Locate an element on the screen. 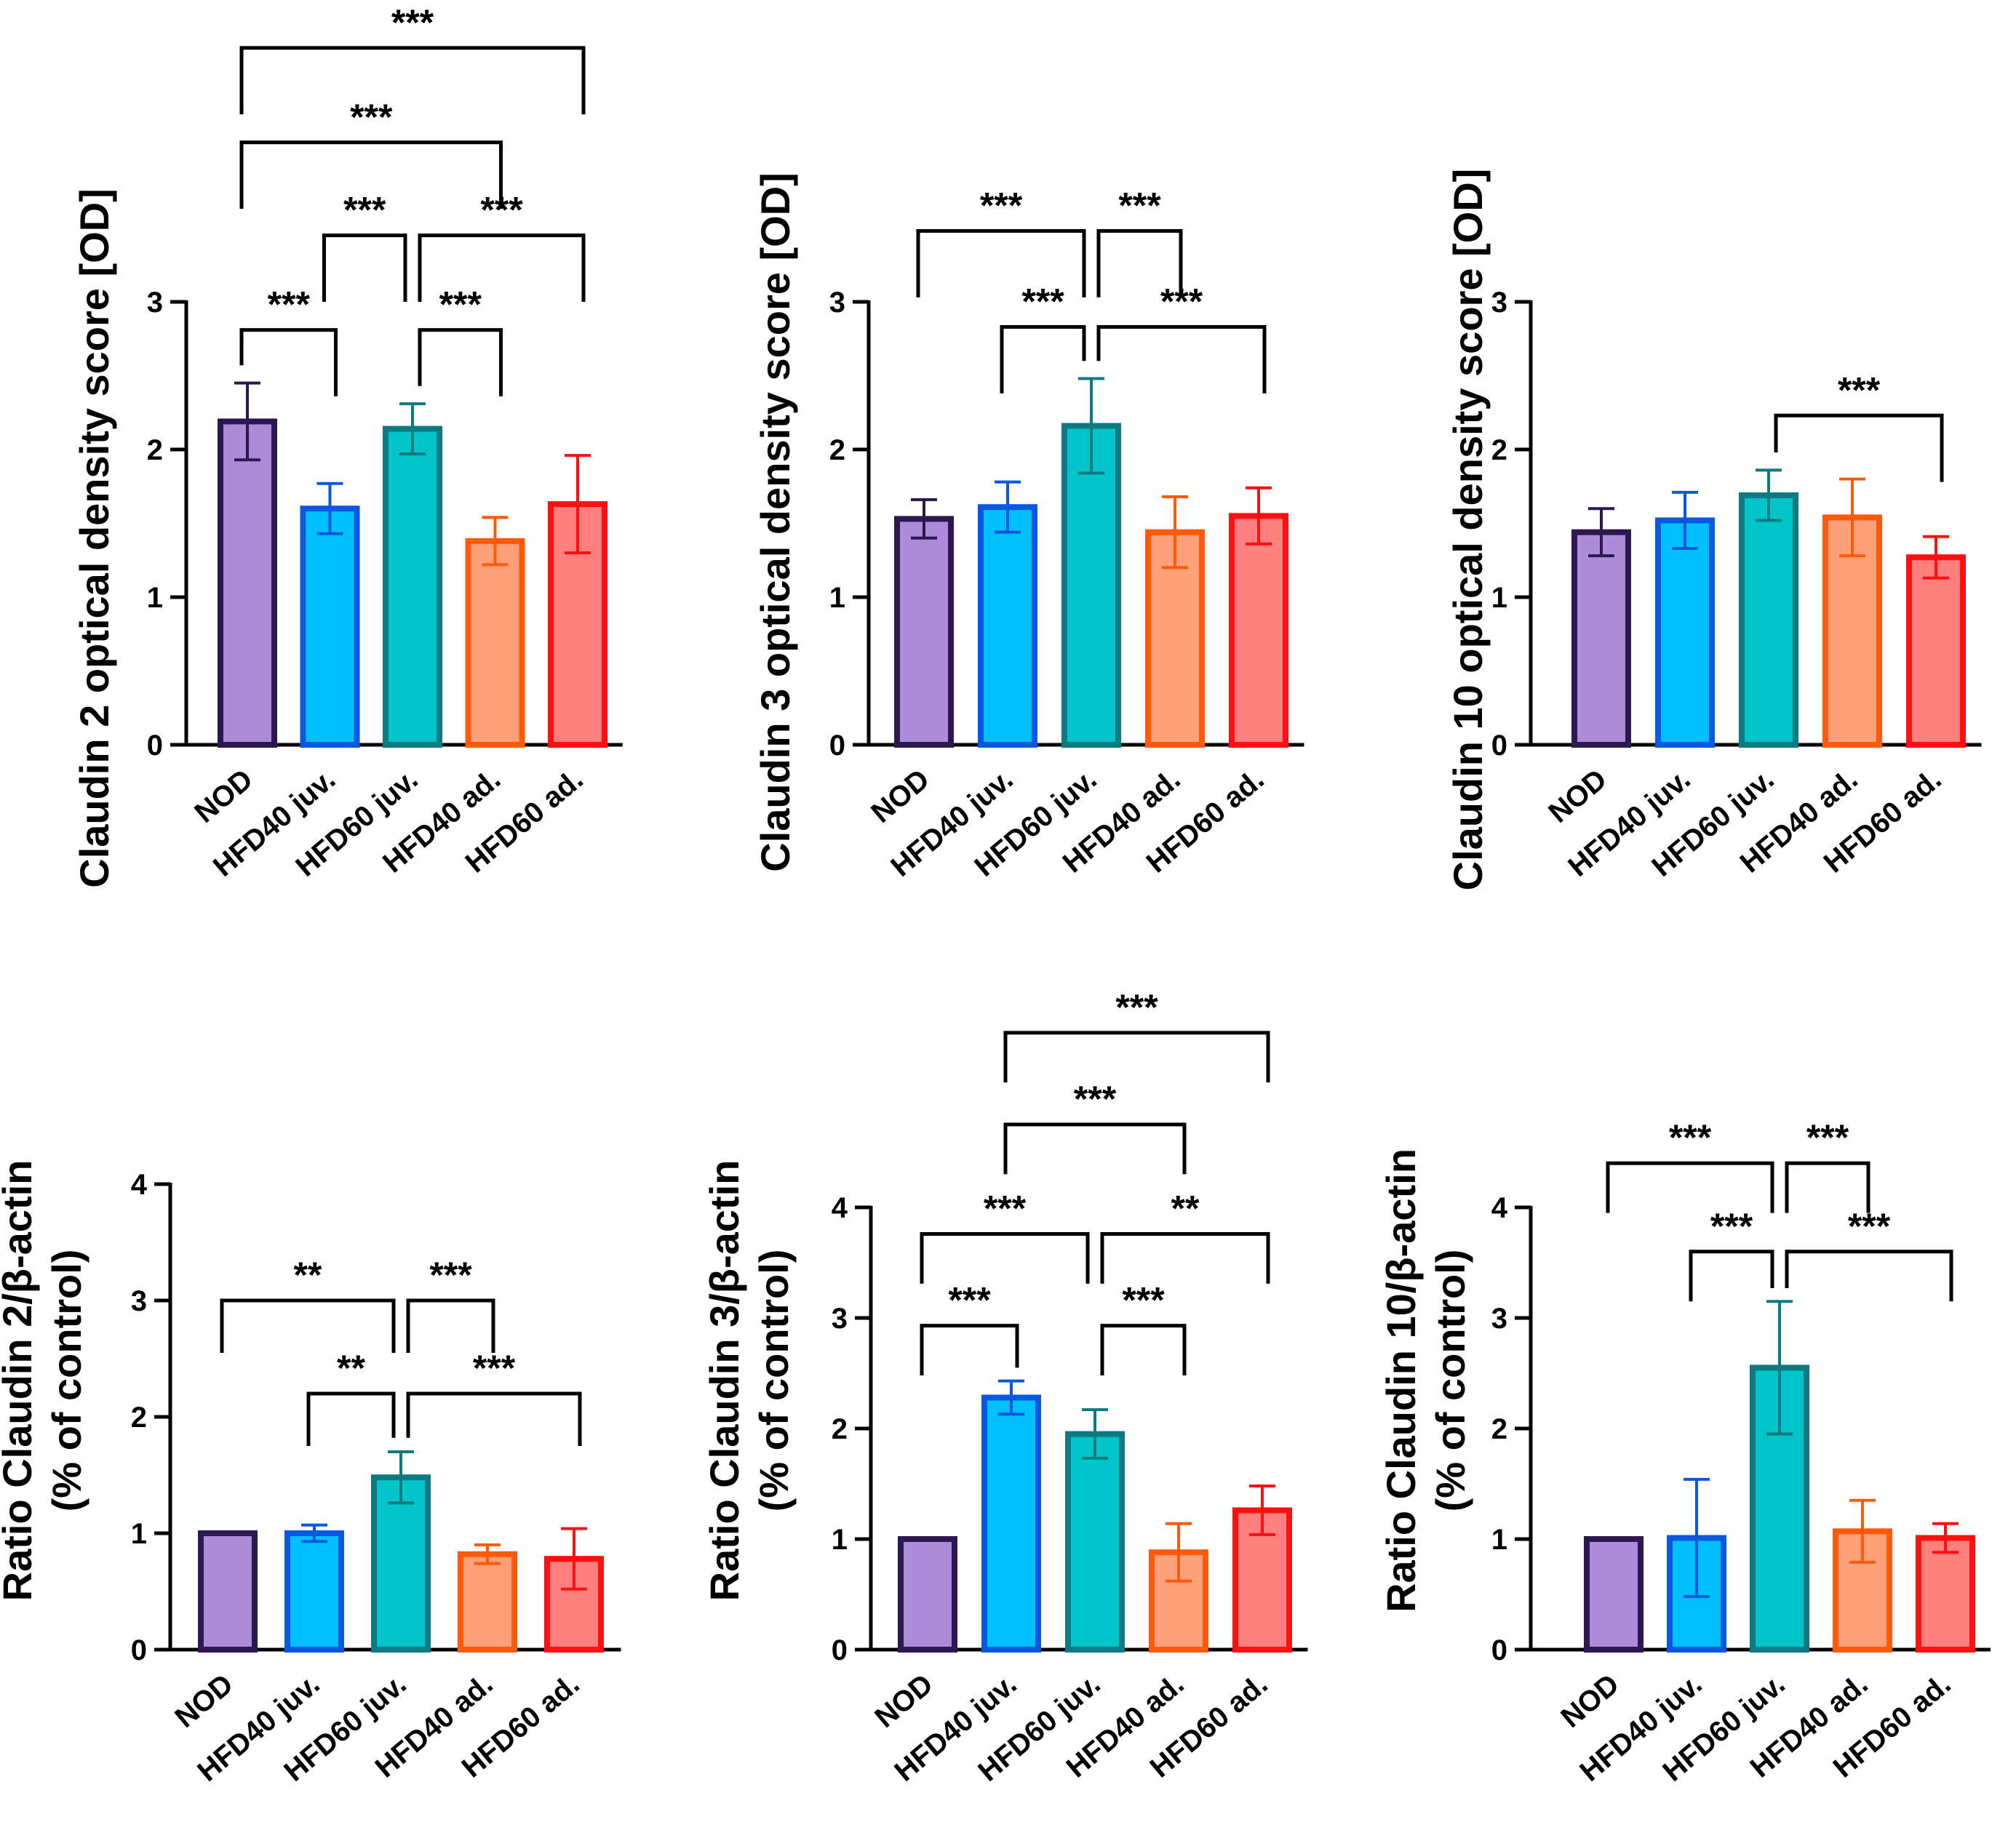 This screenshot has height=1838, width=2016. y-axis-title-line: Claudin 2 optical density score [OD] is located at coordinates (94, 538).